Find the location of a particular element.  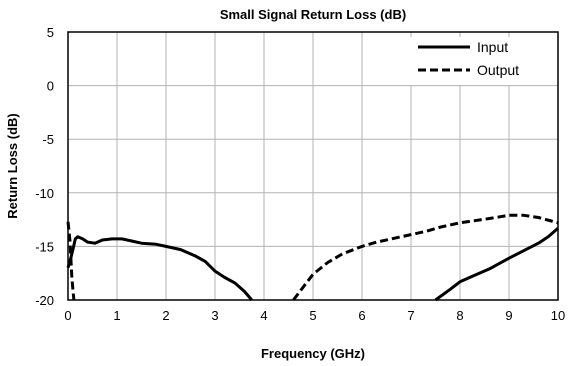

x-tick-label: 10 is located at coordinates (558, 315).